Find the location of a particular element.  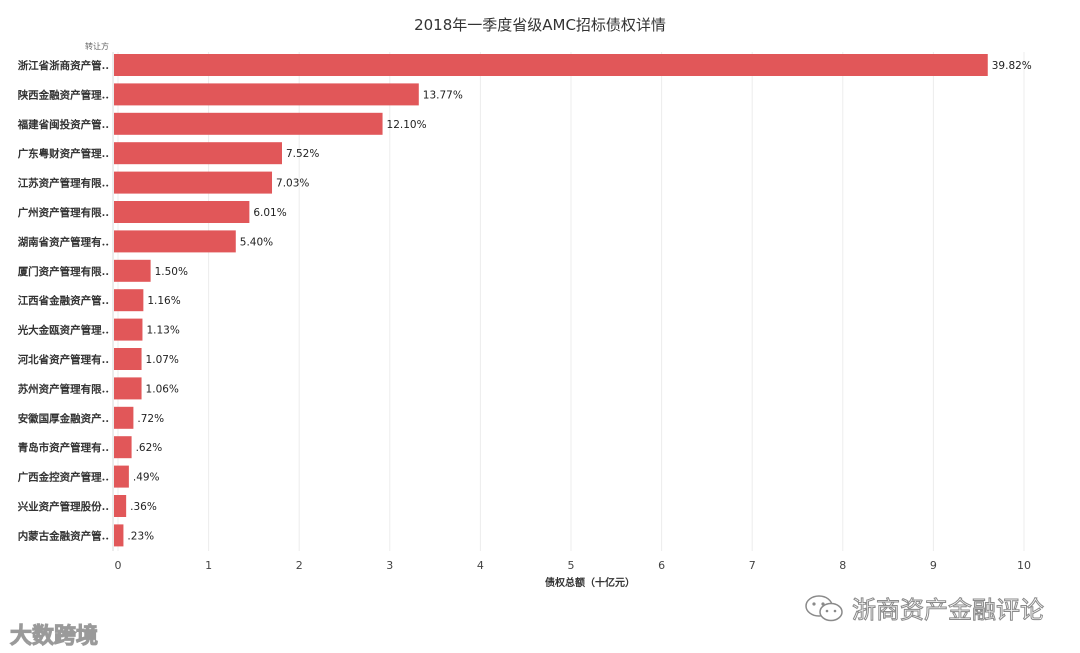

category-label: 苏州资产管理有限.. is located at coordinates (63, 388).